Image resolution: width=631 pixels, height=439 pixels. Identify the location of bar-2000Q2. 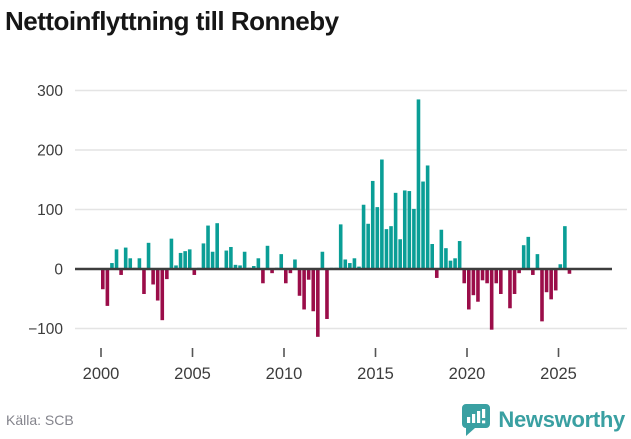
(107, 287).